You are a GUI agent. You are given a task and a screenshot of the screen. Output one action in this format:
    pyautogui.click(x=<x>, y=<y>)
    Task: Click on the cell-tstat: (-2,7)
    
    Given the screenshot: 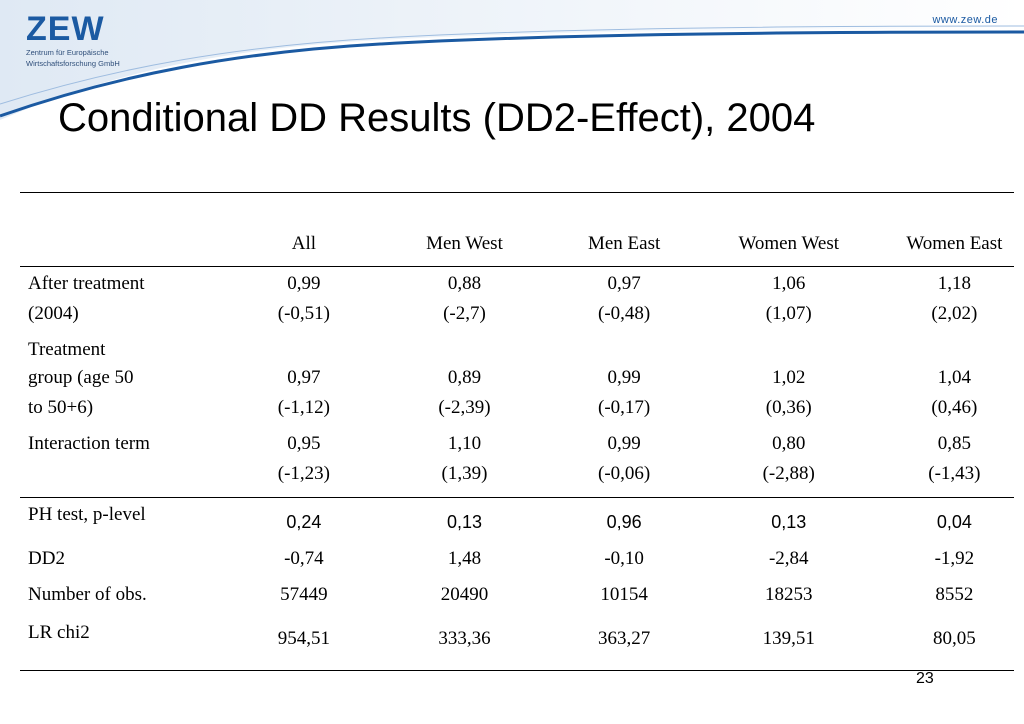 What is the action you would take?
    pyautogui.click(x=464, y=313)
    